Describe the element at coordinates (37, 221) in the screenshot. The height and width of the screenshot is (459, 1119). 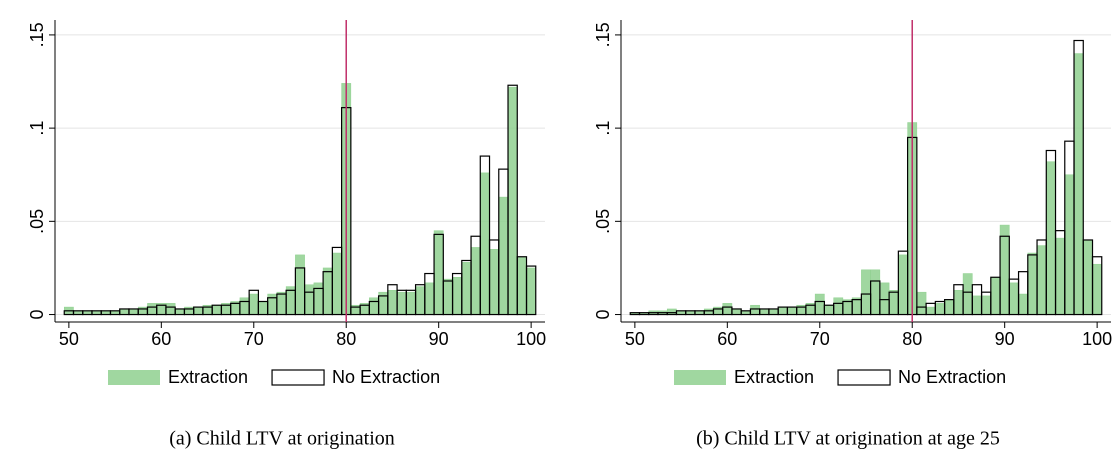
I see `y-tick-label: .05` at that location.